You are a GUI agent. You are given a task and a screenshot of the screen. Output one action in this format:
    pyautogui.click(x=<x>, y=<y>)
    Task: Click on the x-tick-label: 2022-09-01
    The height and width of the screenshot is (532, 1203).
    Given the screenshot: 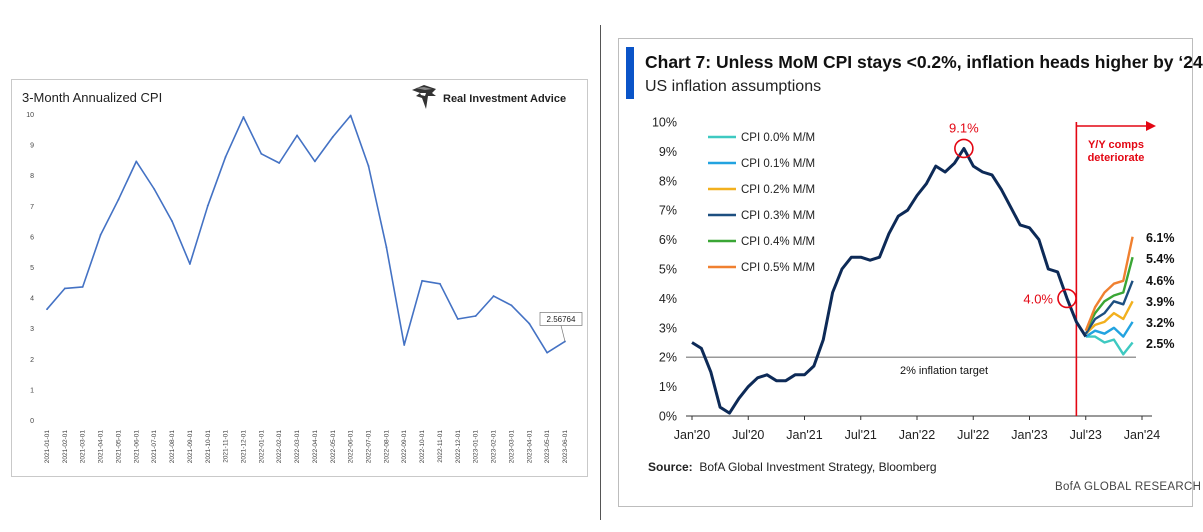 What is the action you would take?
    pyautogui.click(x=404, y=447)
    